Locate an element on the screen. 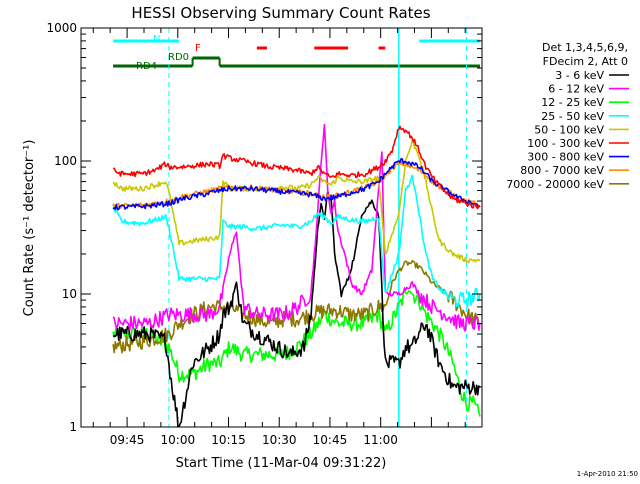 The width and height of the screenshot is (640, 484). x-tick-label: 10:15 is located at coordinates (228, 440).